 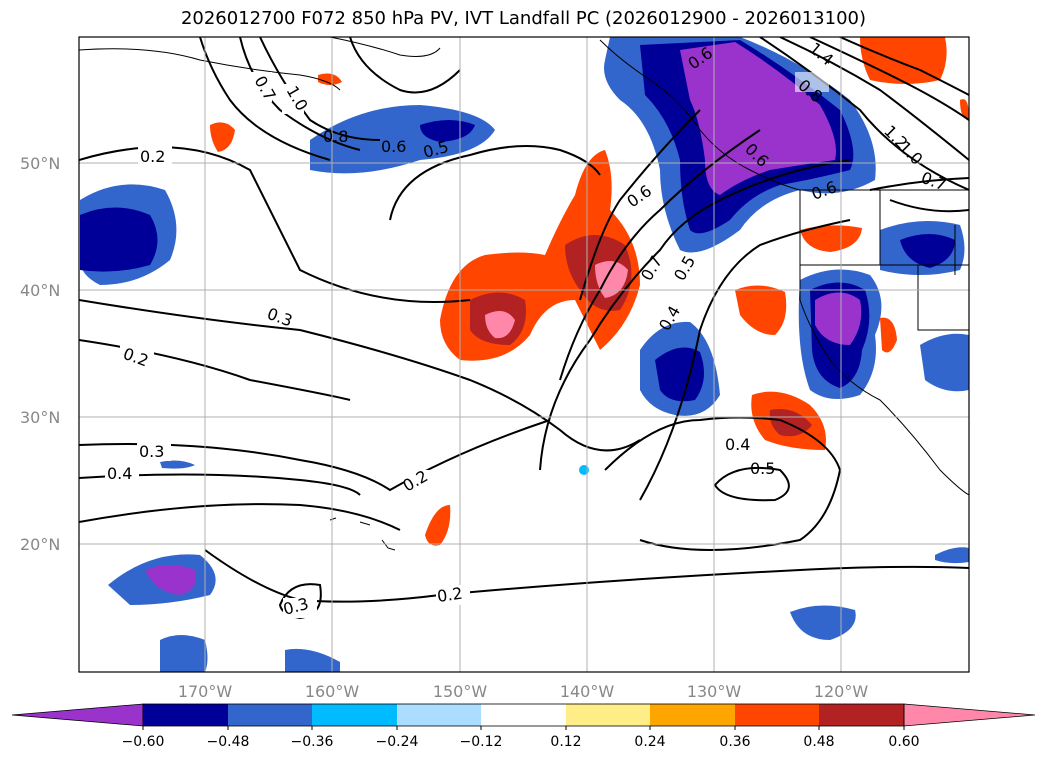 I want to click on lon-label: 140°W, so click(x=587, y=691).